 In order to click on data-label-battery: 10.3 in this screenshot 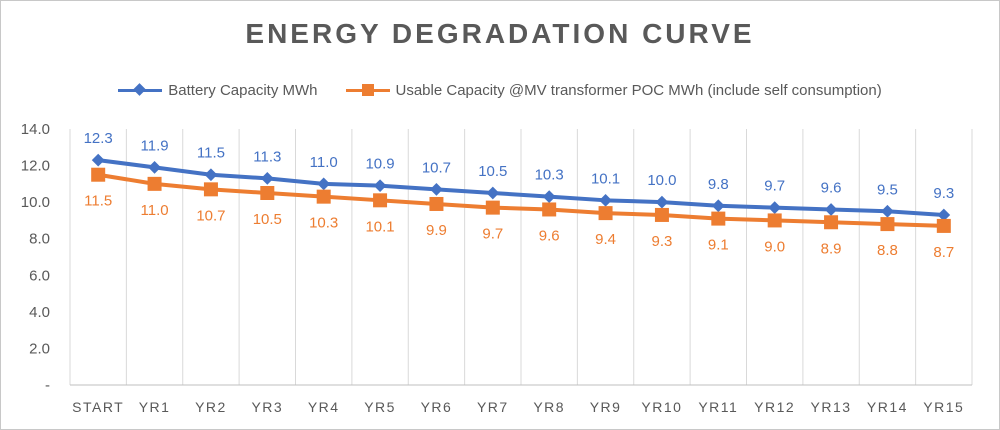, I will do `click(549, 175)`.